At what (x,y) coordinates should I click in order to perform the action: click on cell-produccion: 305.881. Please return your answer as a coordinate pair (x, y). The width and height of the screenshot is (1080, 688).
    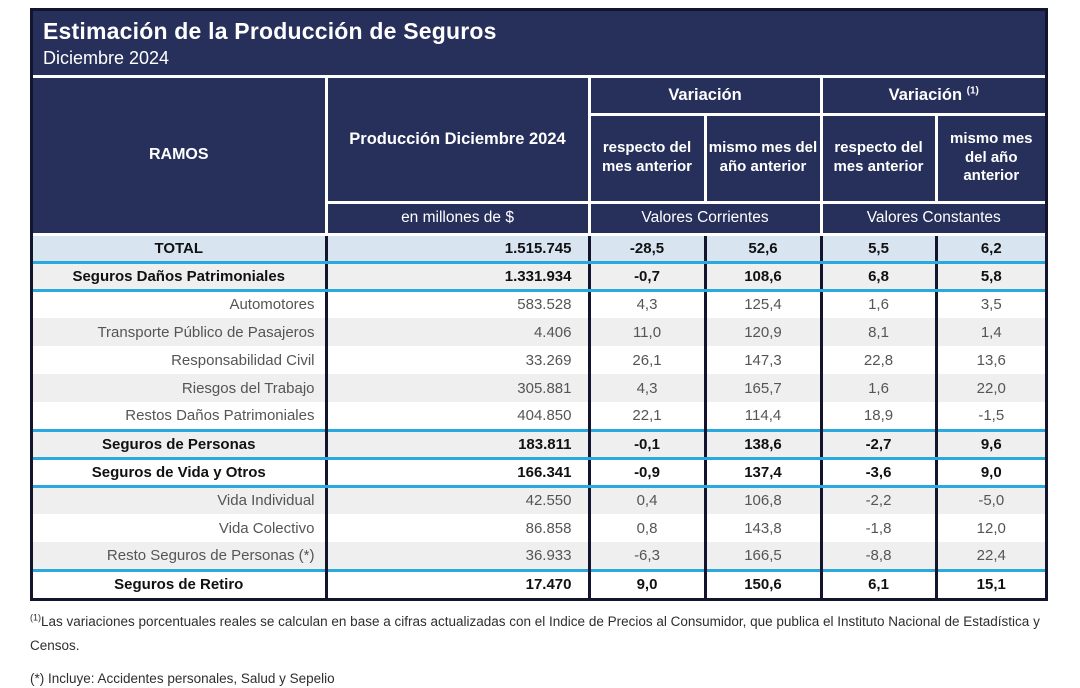
    Looking at the image, I should click on (456, 388).